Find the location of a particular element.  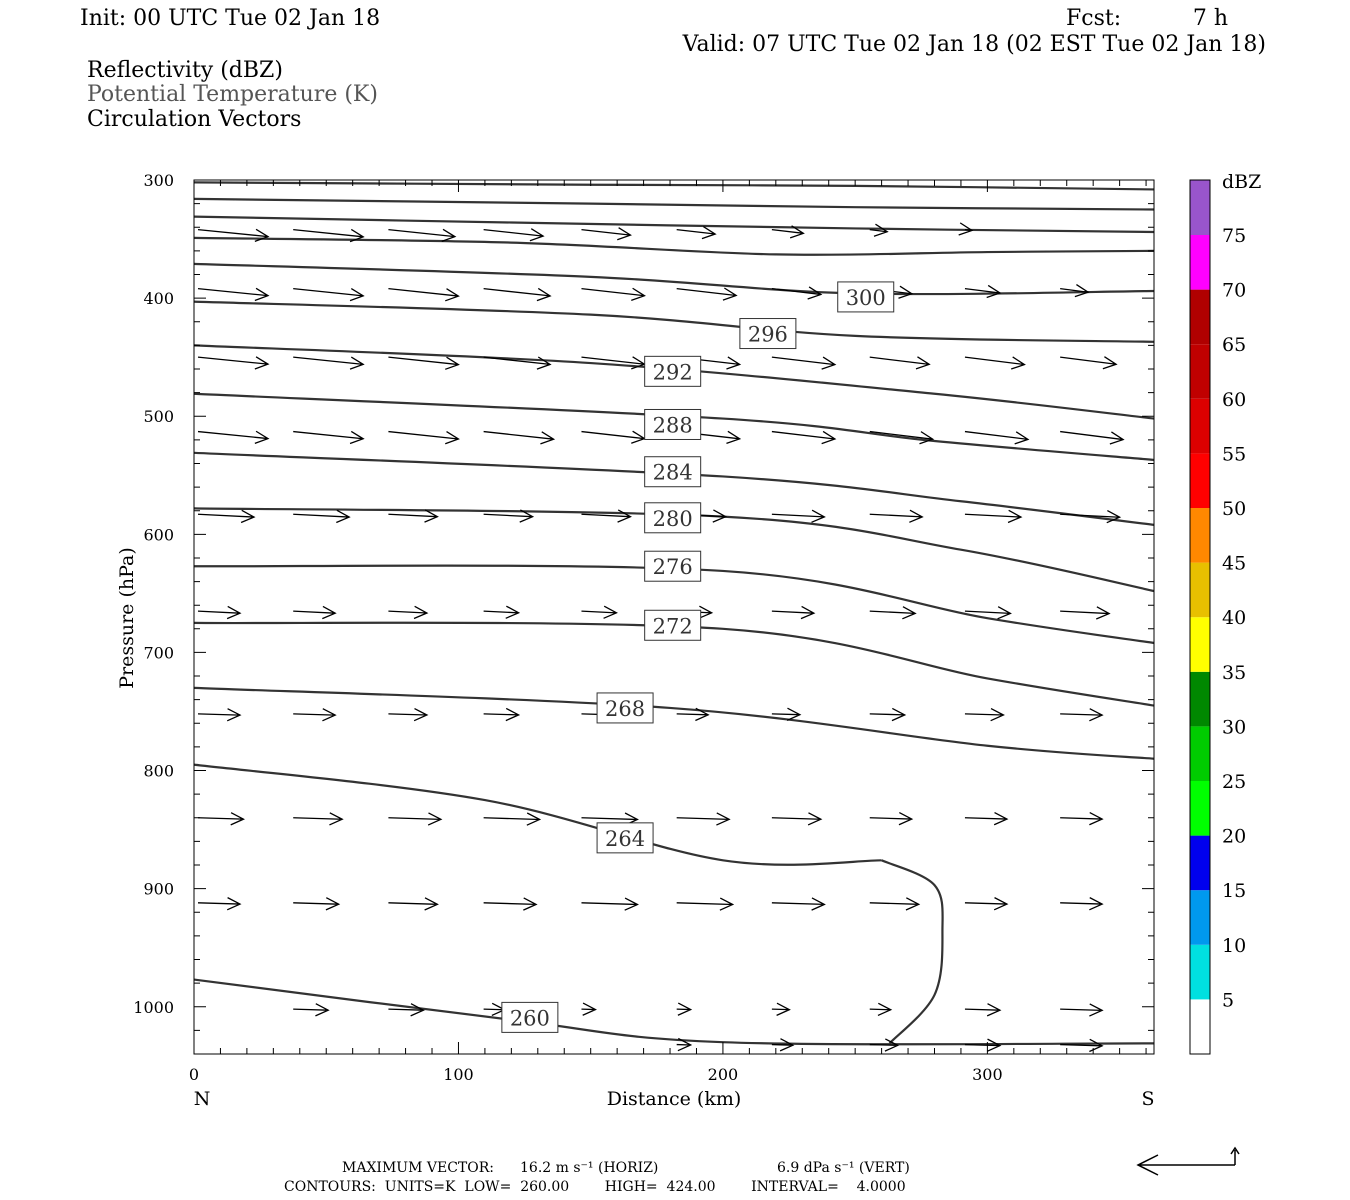

contour-label-272: 272 is located at coordinates (673, 626).